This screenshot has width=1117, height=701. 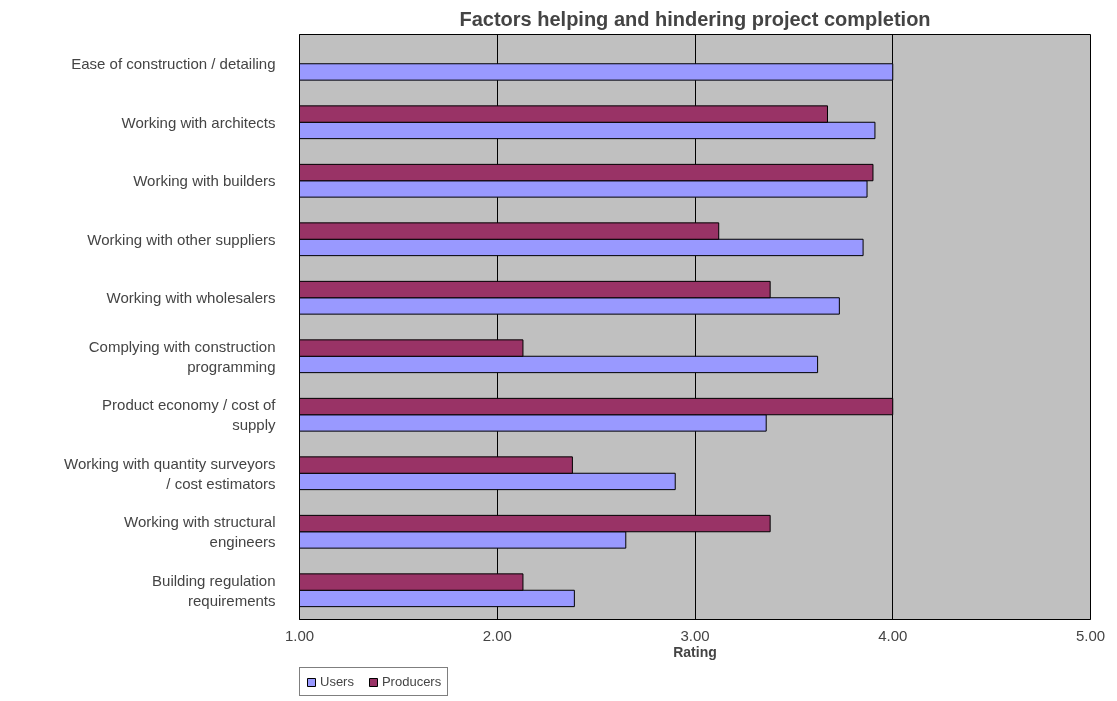 What do you see at coordinates (893, 635) in the screenshot?
I see `x-tick-label: 4.00` at bounding box center [893, 635].